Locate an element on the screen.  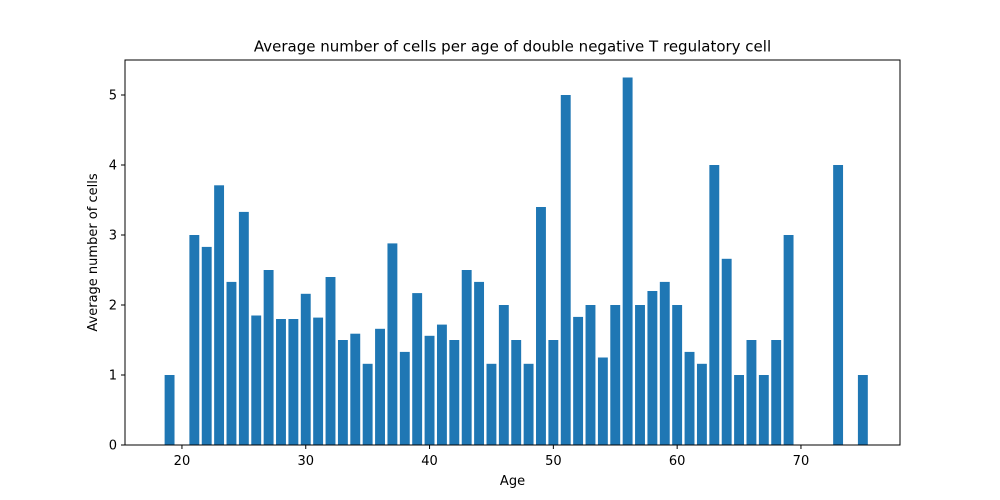
x-axis-label: Age is located at coordinates (512, 481).